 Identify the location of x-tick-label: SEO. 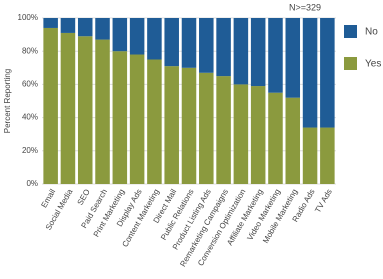
(84, 197).